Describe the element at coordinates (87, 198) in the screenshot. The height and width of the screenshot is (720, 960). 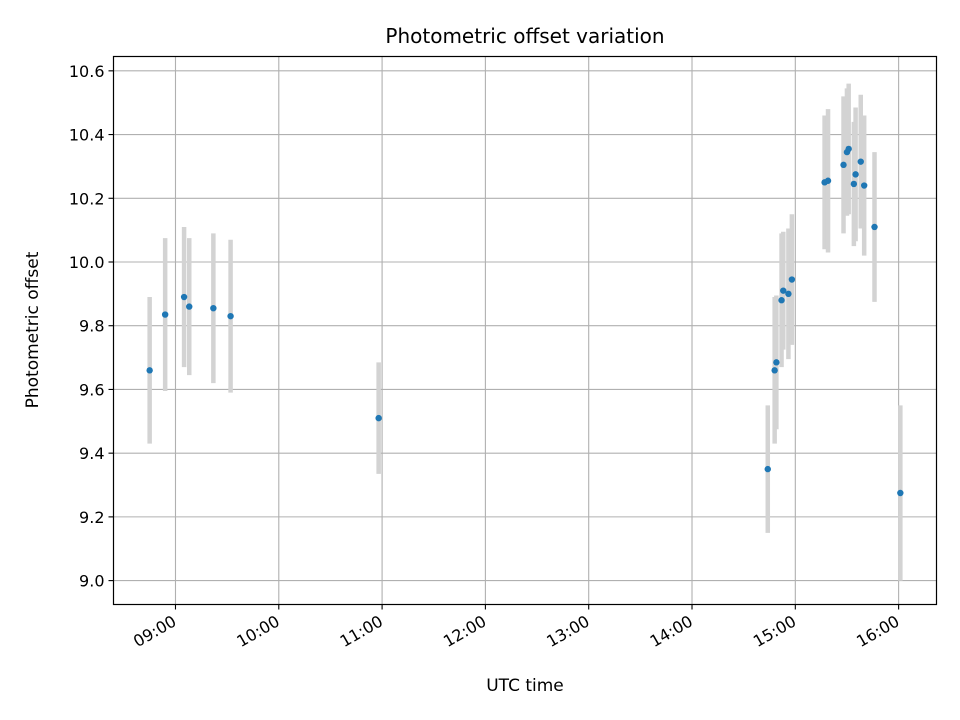
I see `y-tick-label: 10.2` at that location.